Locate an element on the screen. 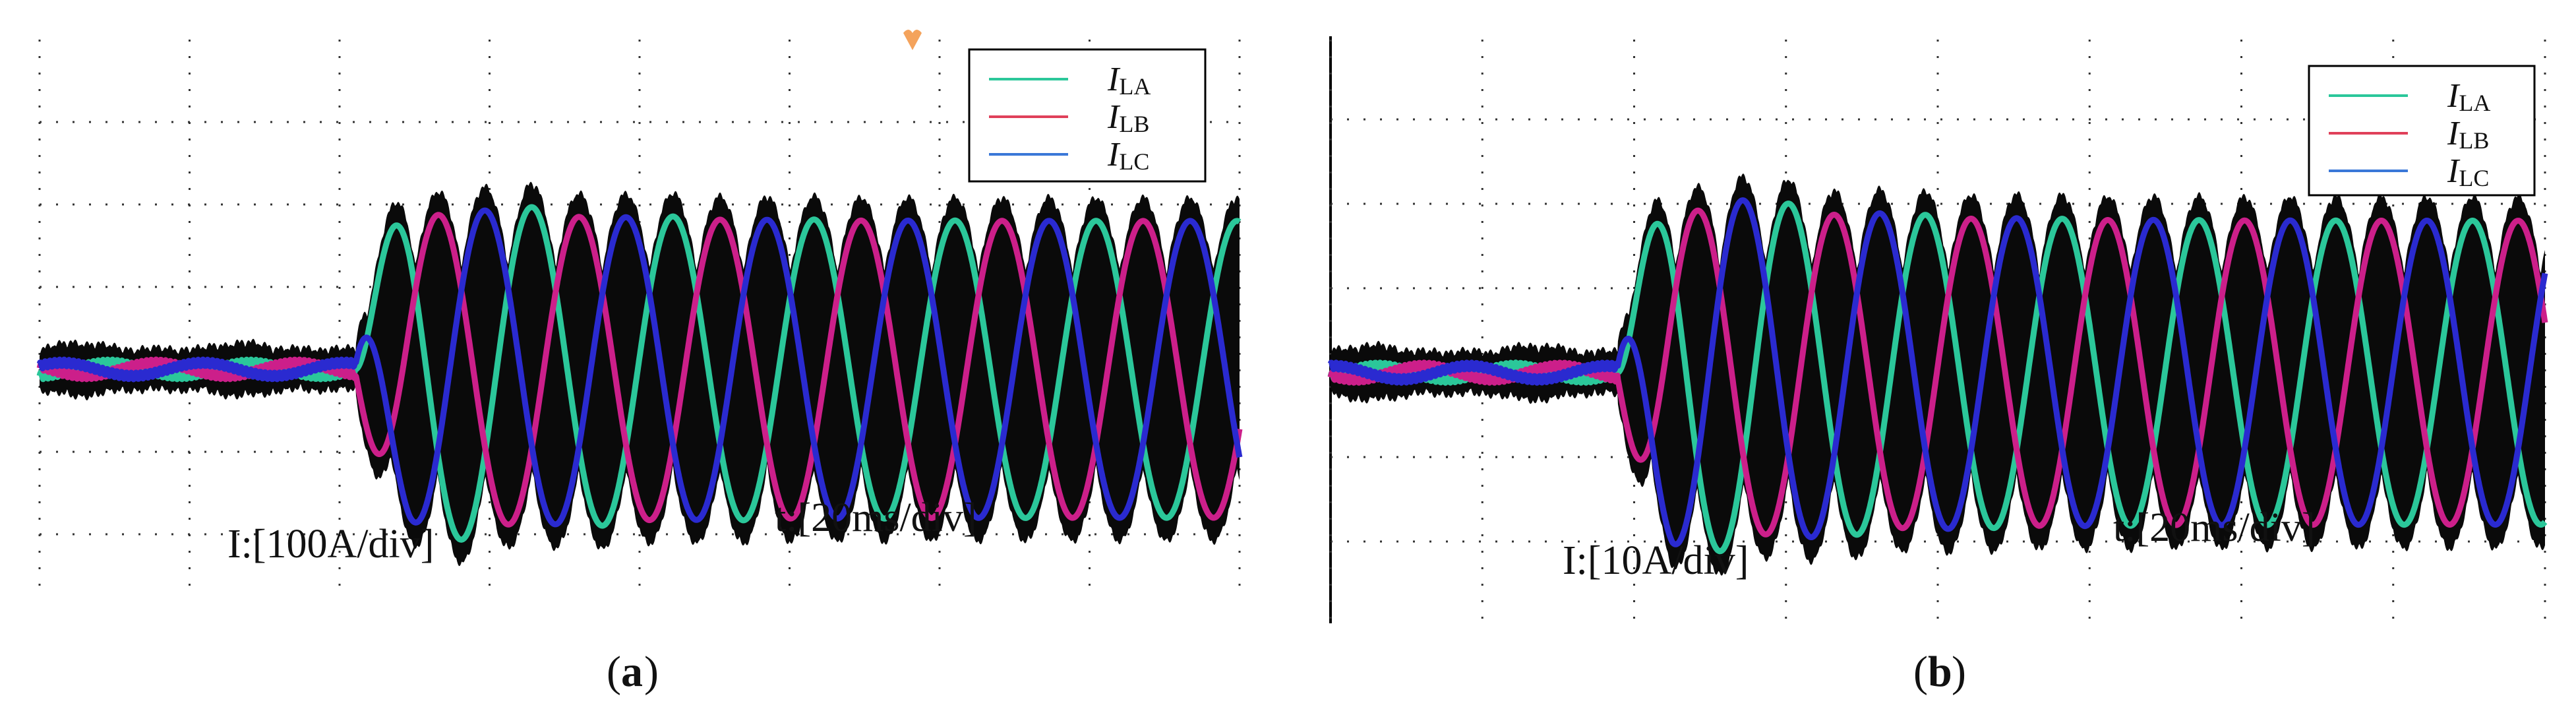  panel-caption-a: ( a ) is located at coordinates (633, 672).